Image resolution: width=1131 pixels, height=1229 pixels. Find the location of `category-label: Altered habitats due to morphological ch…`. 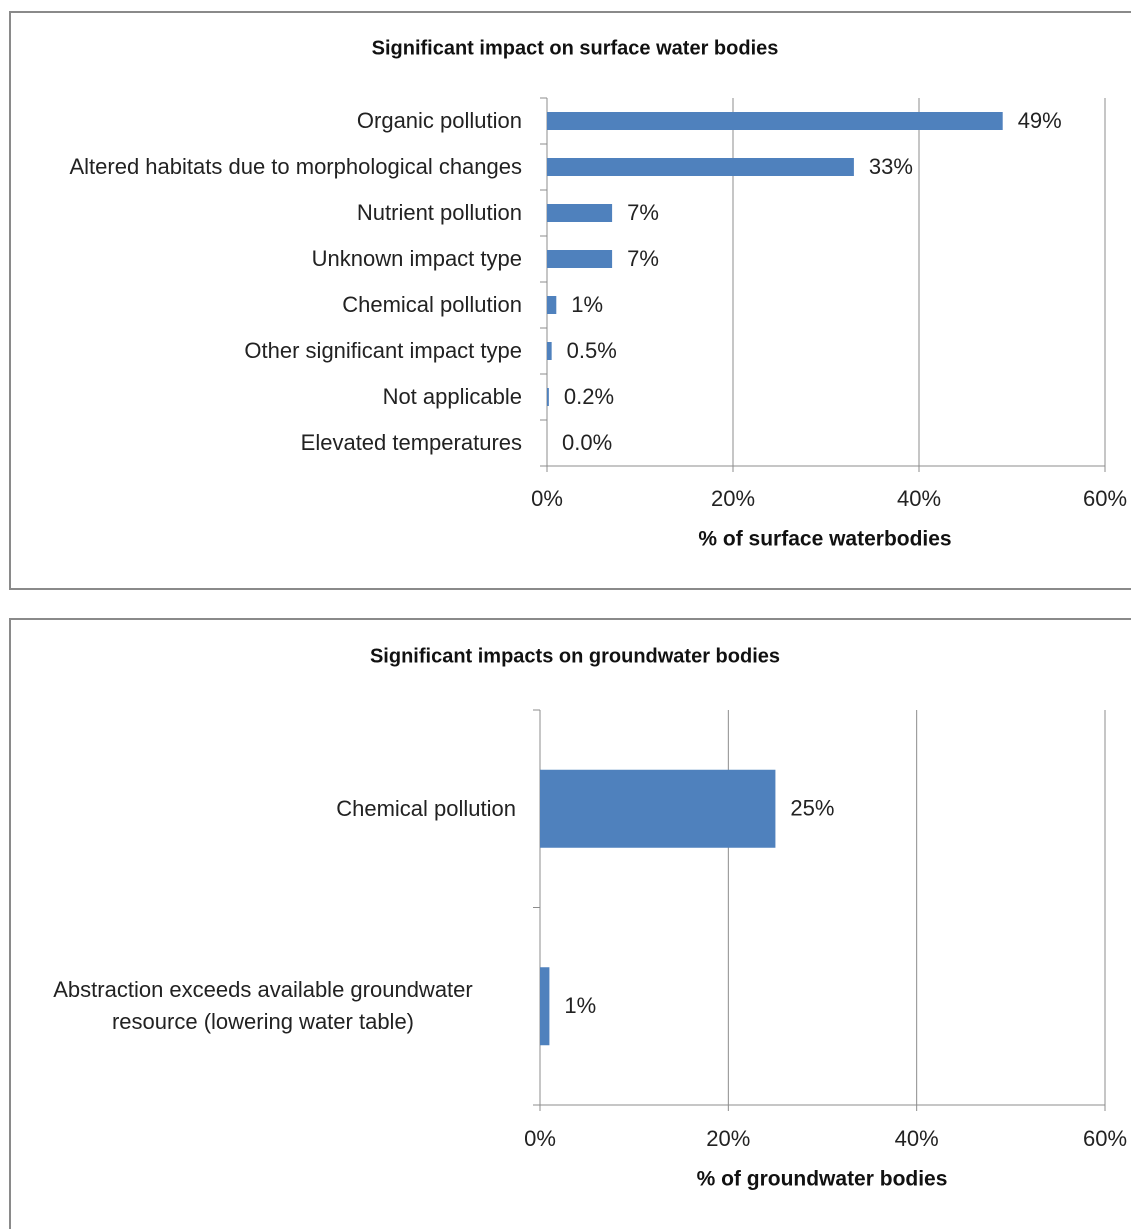

category-label: Altered habitats due to morphological ch… is located at coordinates (266, 167).